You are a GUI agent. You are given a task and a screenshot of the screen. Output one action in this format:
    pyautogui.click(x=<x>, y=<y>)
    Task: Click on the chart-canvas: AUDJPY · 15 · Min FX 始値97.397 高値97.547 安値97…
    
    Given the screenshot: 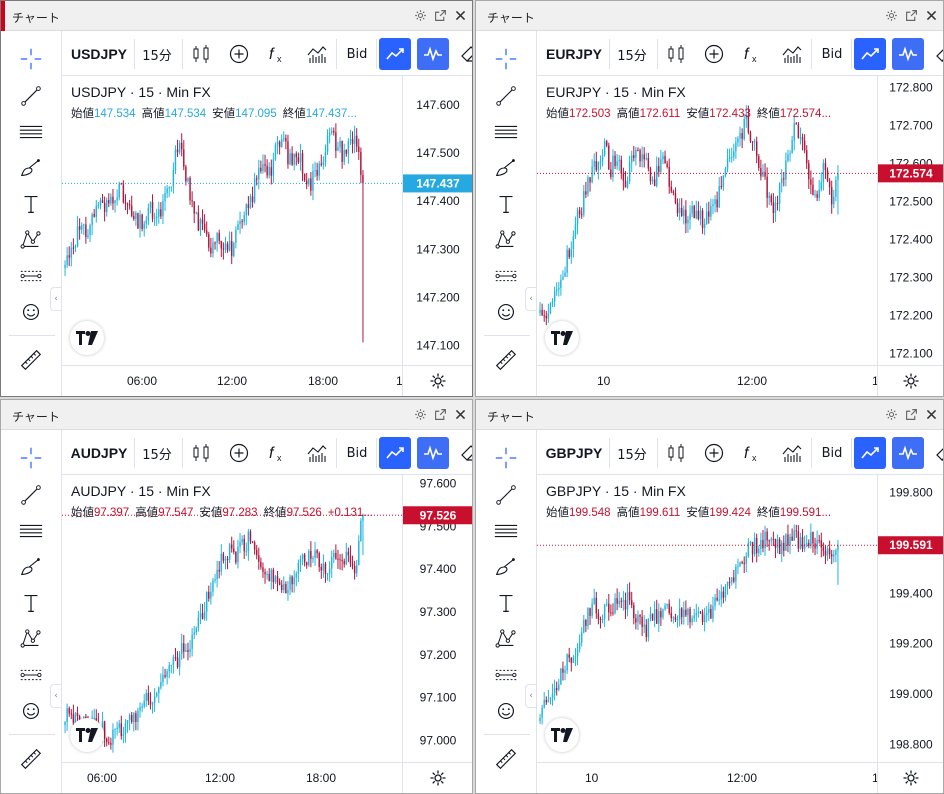 What is the action you would take?
    pyautogui.click(x=232, y=618)
    